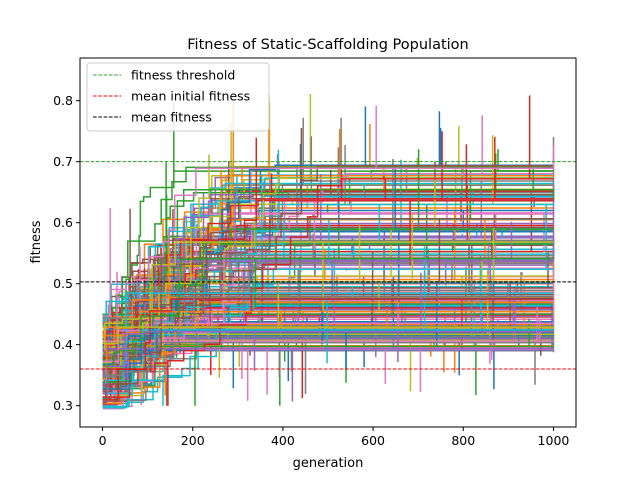 Image resolution: width=640 pixels, height=480 pixels. What do you see at coordinates (36, 241) in the screenshot?
I see `y-axis-label: fitness` at bounding box center [36, 241].